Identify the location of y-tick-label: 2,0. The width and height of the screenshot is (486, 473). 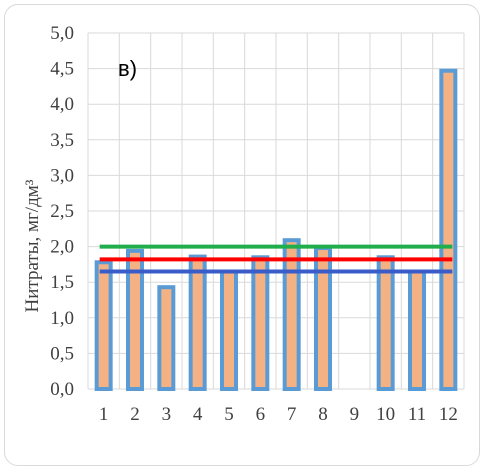
(62, 247).